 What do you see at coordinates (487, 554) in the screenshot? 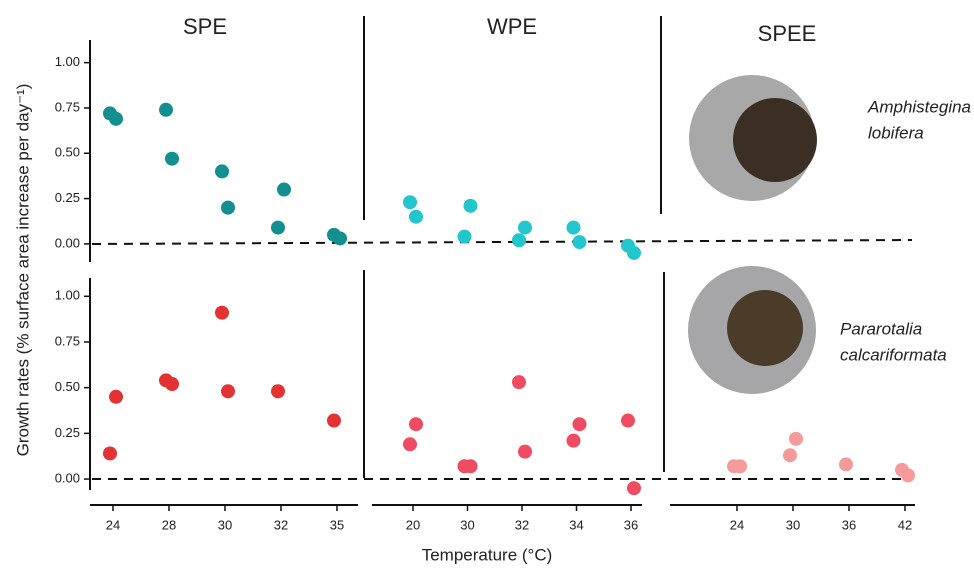
I see `x-axis-label: Temperature (°C)` at bounding box center [487, 554].